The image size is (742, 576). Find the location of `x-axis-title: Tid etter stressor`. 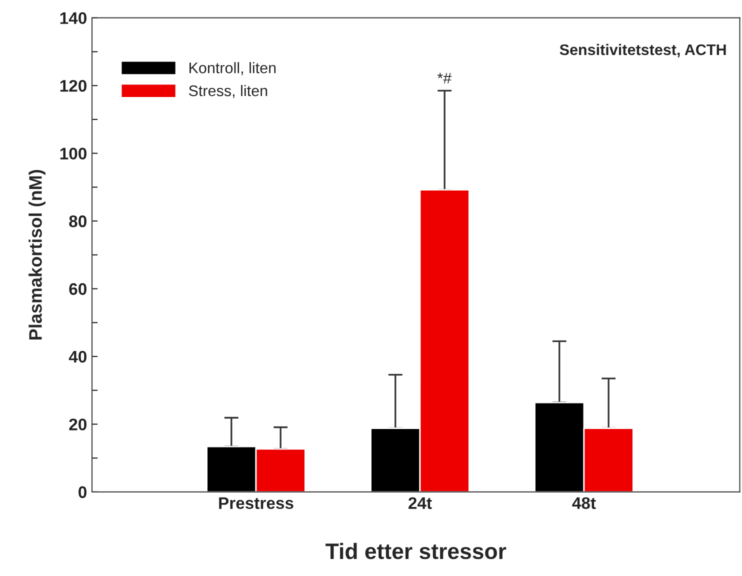

x-axis-title: Tid etter stressor is located at coordinates (416, 551).